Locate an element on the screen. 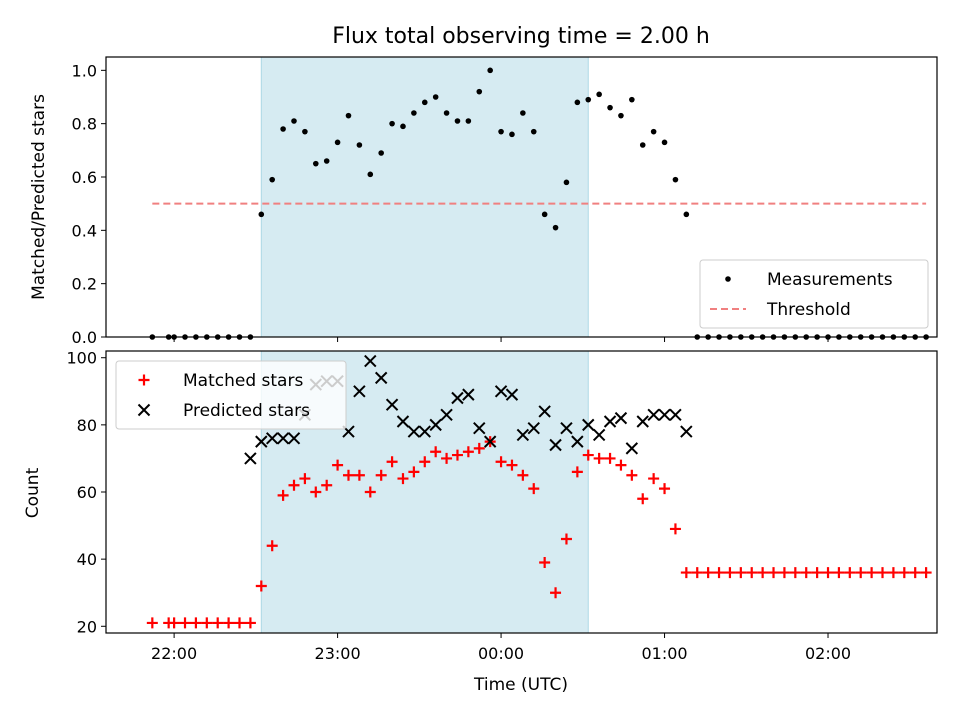  bottom-ylabel: Count is located at coordinates (33, 492).